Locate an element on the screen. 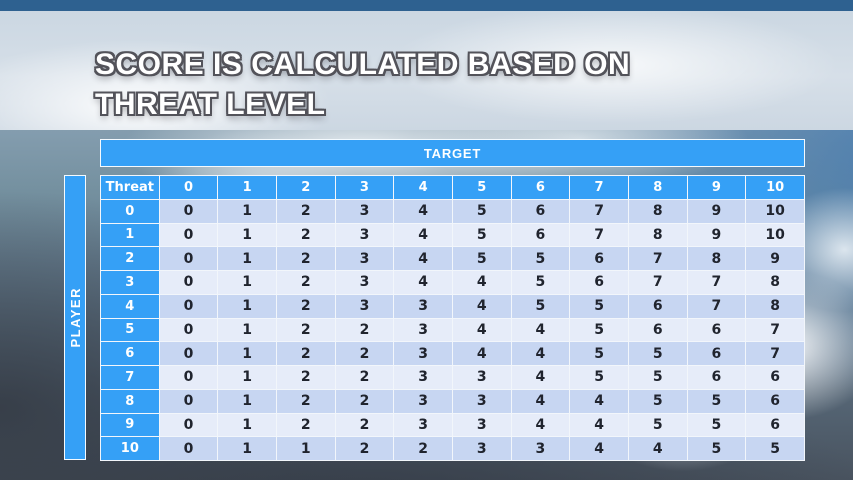 The height and width of the screenshot is (480, 853). top-accent-strip is located at coordinates (426, 5).